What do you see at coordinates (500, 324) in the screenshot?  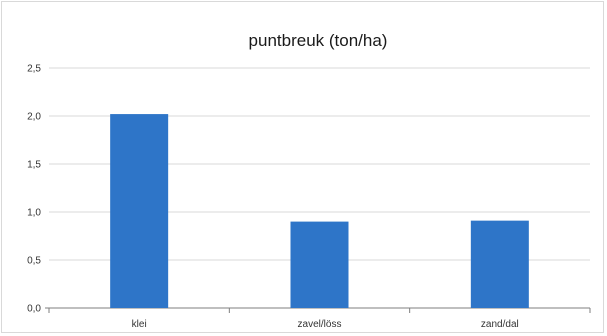 I see `x-tick-label: zand/dal` at bounding box center [500, 324].